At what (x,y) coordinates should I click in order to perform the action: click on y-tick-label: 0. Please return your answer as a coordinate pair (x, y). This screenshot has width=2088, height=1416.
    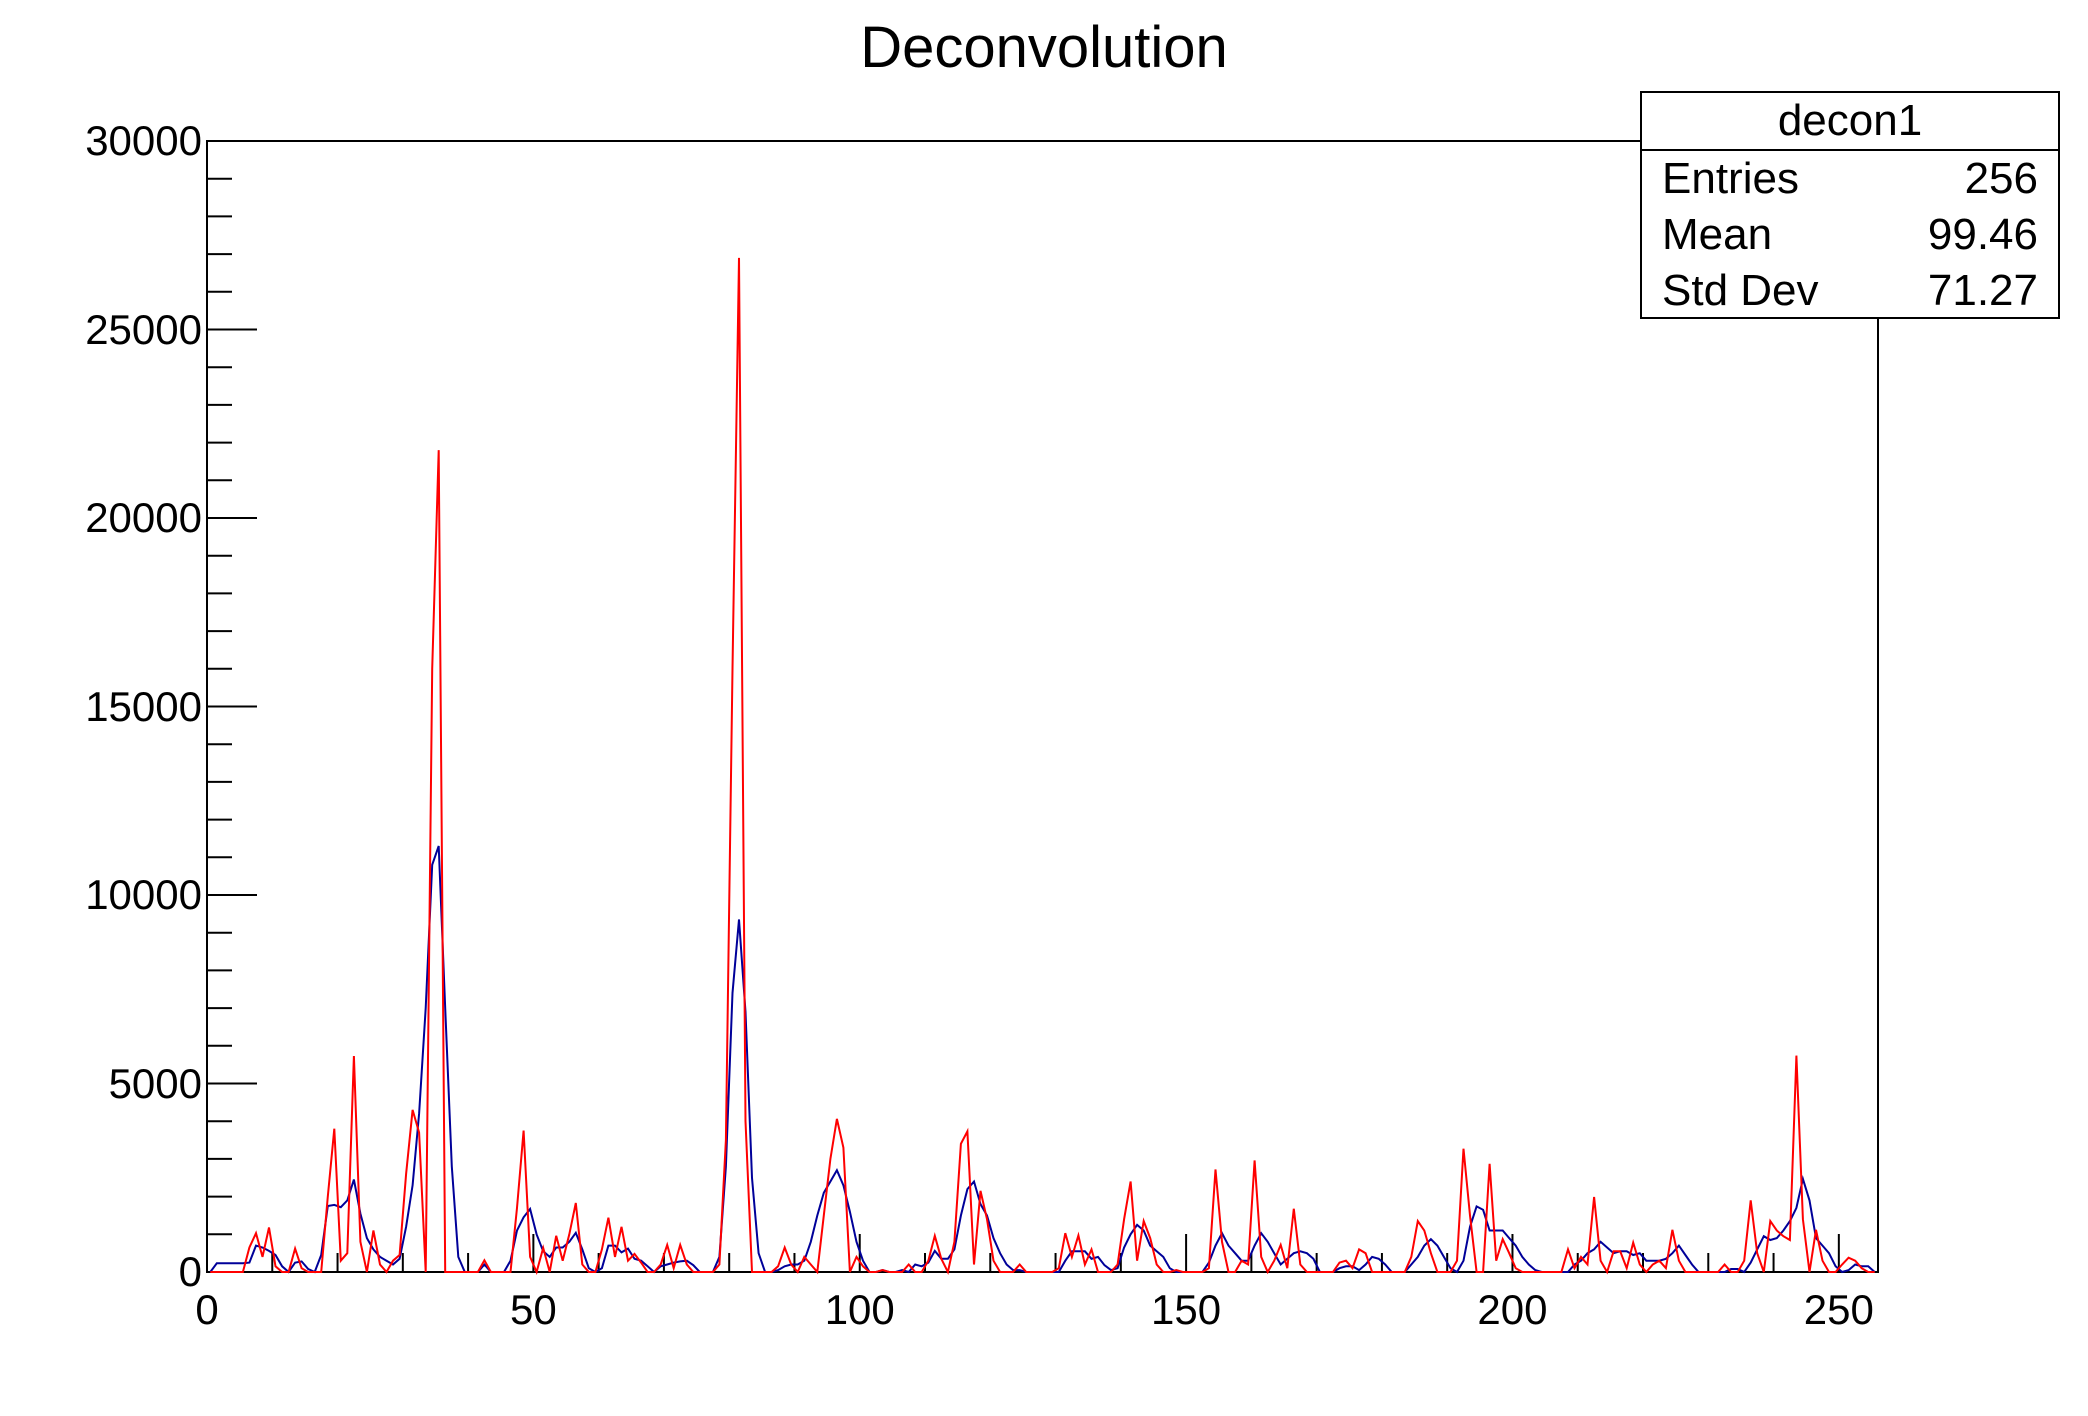
    Looking at the image, I should click on (190, 1271).